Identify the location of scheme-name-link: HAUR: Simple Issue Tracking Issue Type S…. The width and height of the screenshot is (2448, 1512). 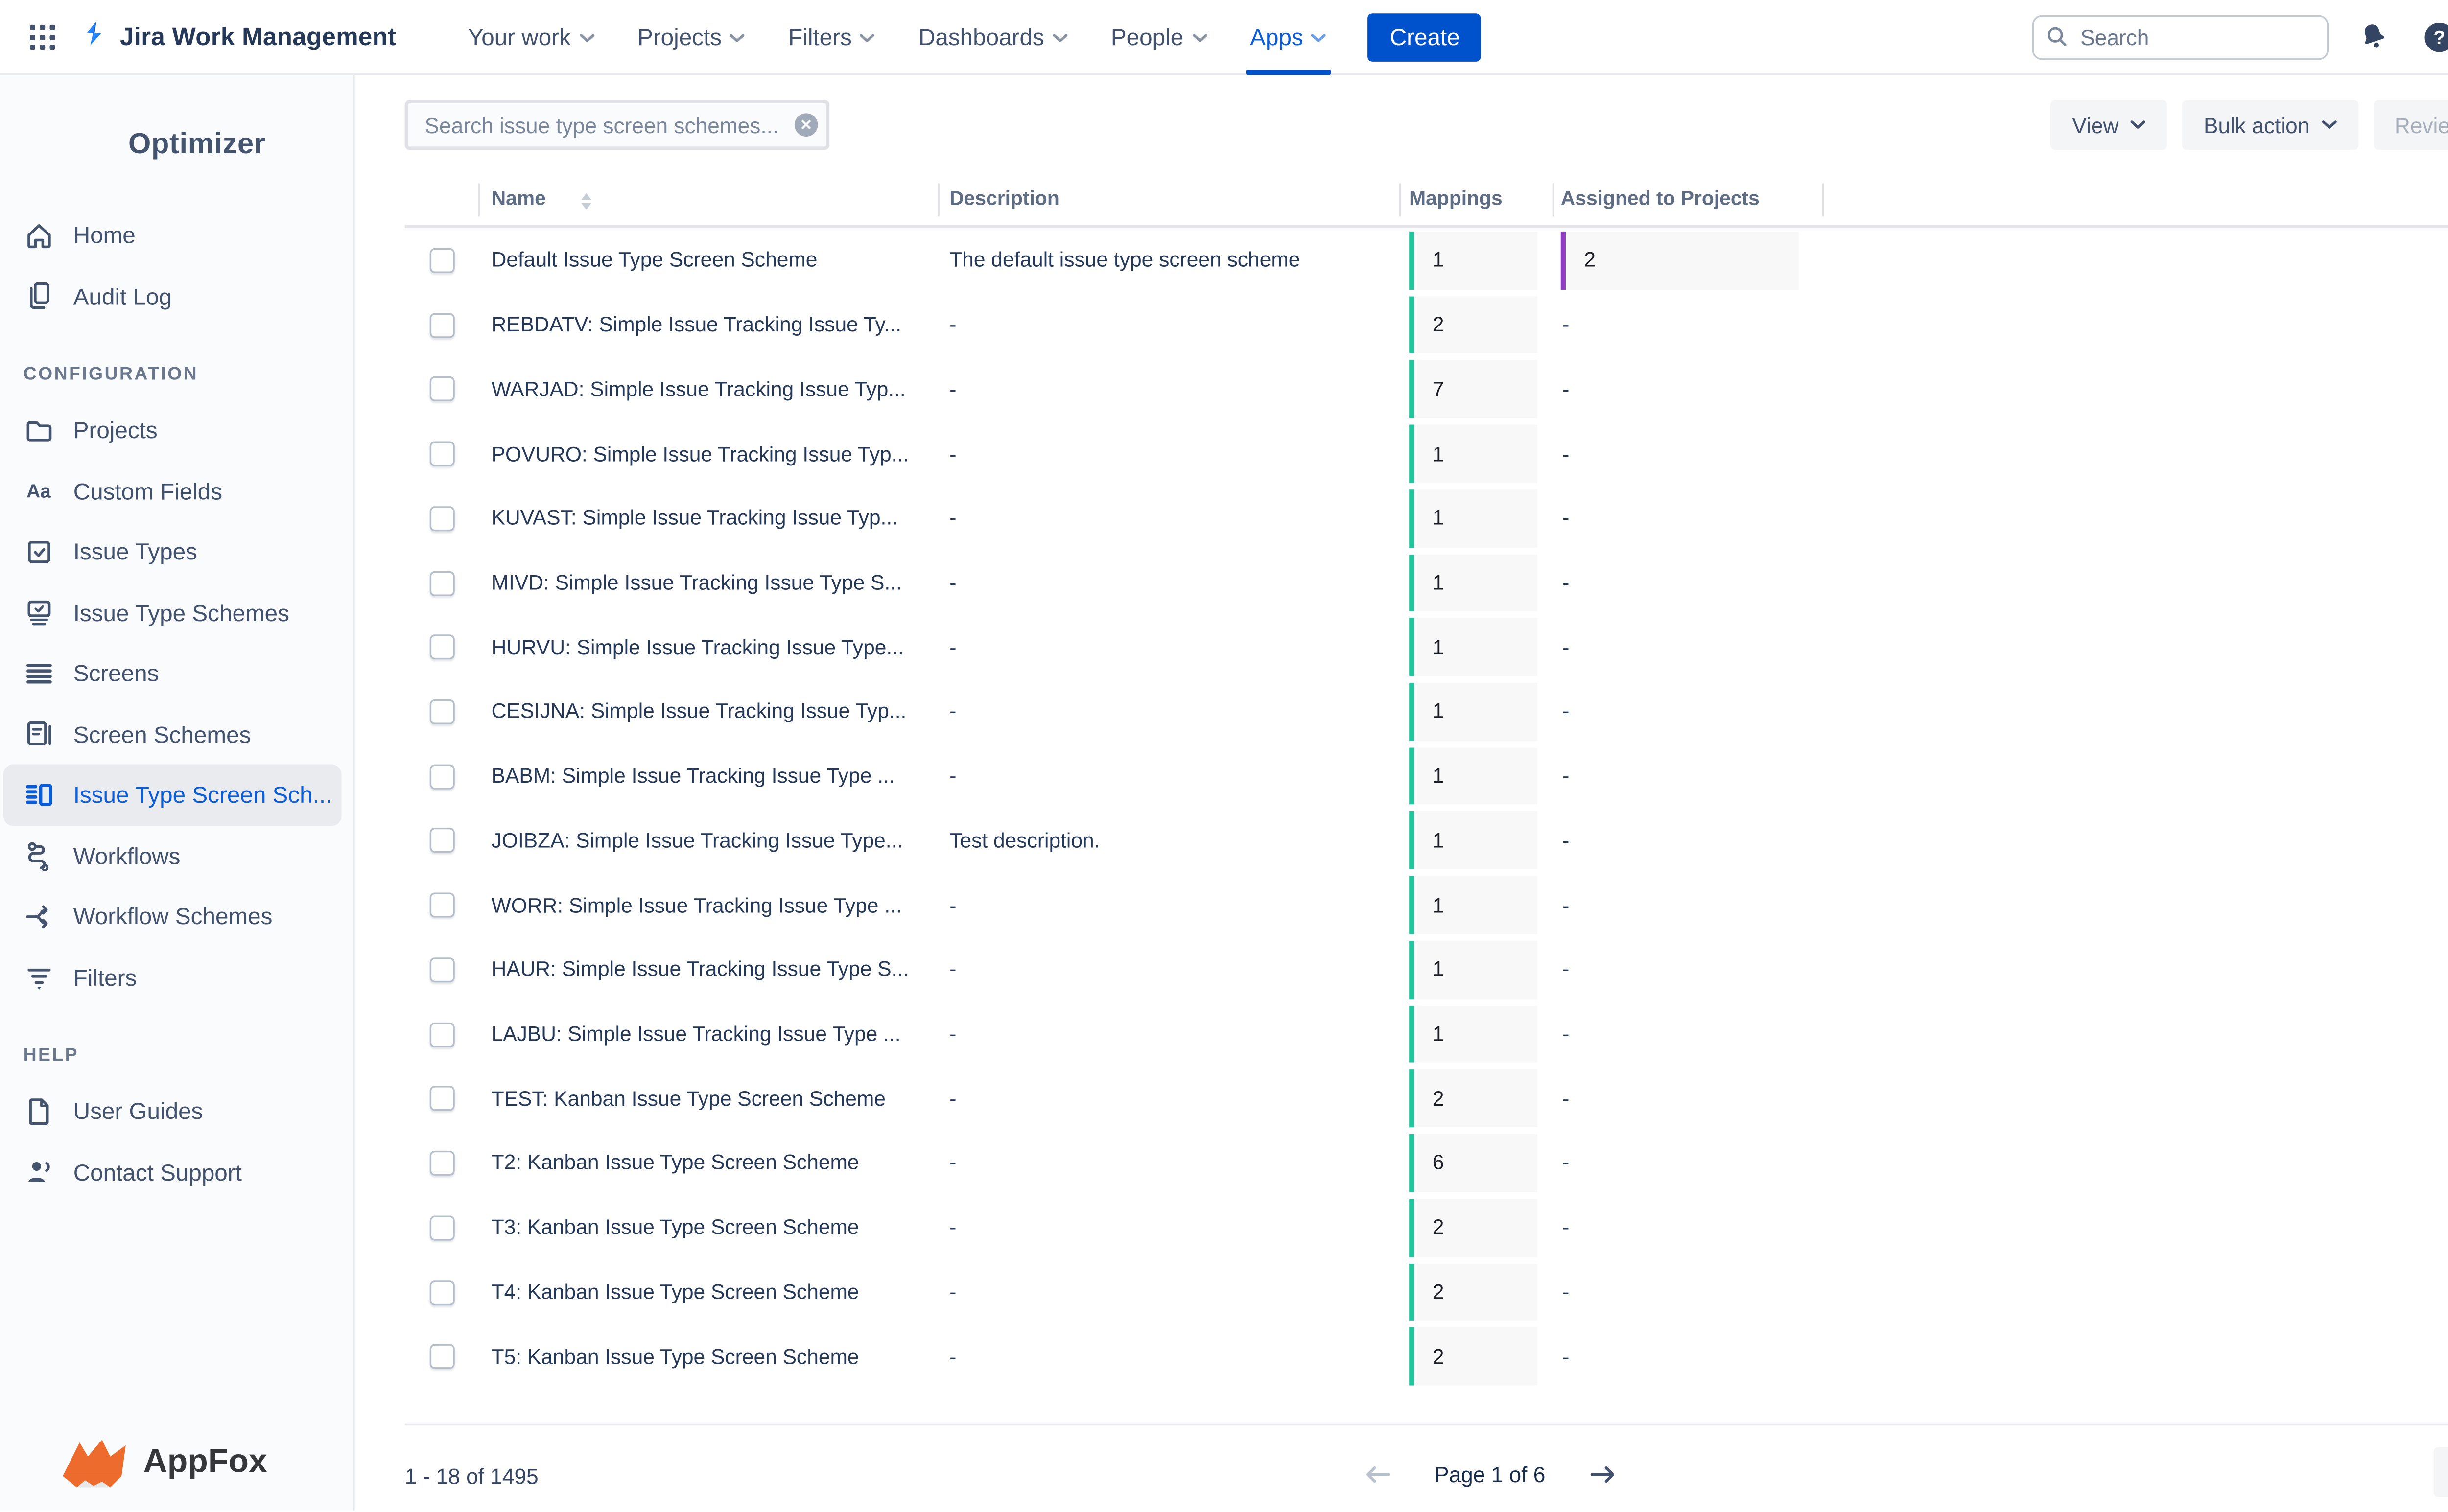
(700, 970).